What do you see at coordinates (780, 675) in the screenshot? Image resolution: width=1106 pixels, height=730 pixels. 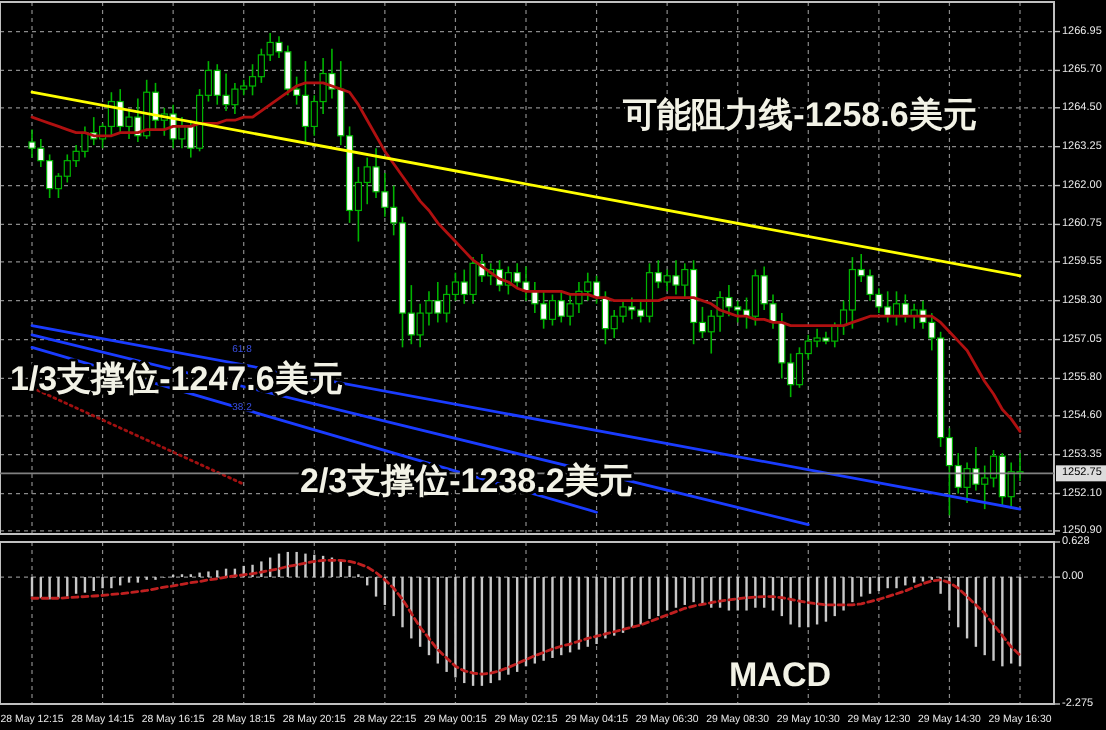 I see `annotation: MACD` at bounding box center [780, 675].